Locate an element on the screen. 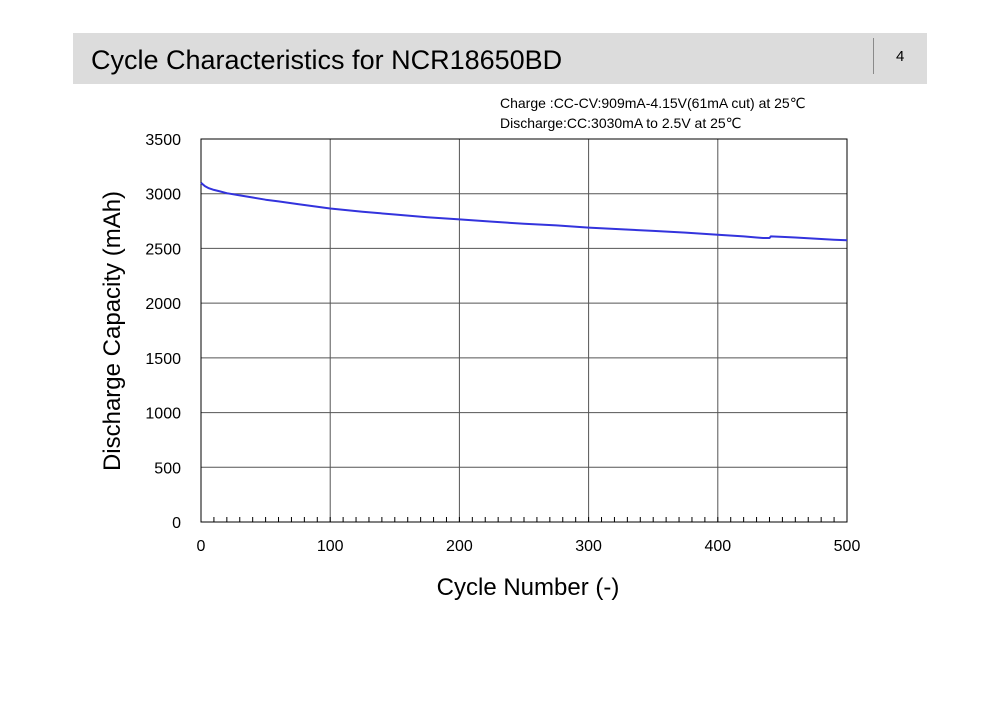 This screenshot has width=1000, height=707. y-tick-labels: 0 500 1000 1500 2000 2500 3000 3500 is located at coordinates (163, 332).